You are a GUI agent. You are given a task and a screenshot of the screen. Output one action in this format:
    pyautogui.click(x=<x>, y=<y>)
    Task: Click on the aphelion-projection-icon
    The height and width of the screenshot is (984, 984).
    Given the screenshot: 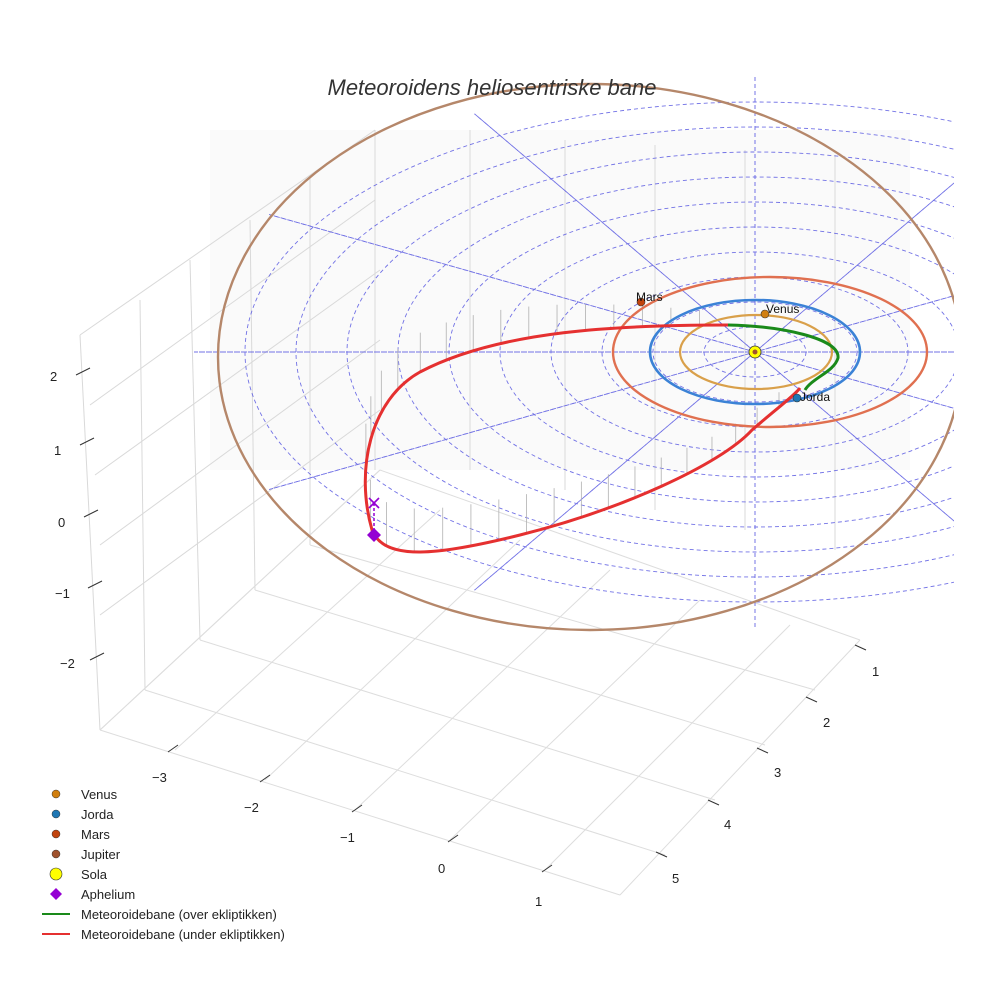 What is the action you would take?
    pyautogui.click(x=374, y=503)
    